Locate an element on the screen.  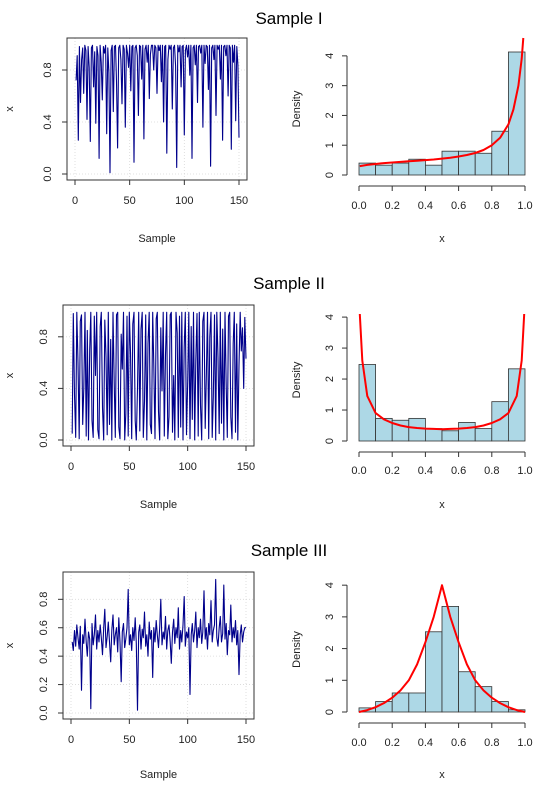
panel-title: Sample II is located at coordinates (289, 283).